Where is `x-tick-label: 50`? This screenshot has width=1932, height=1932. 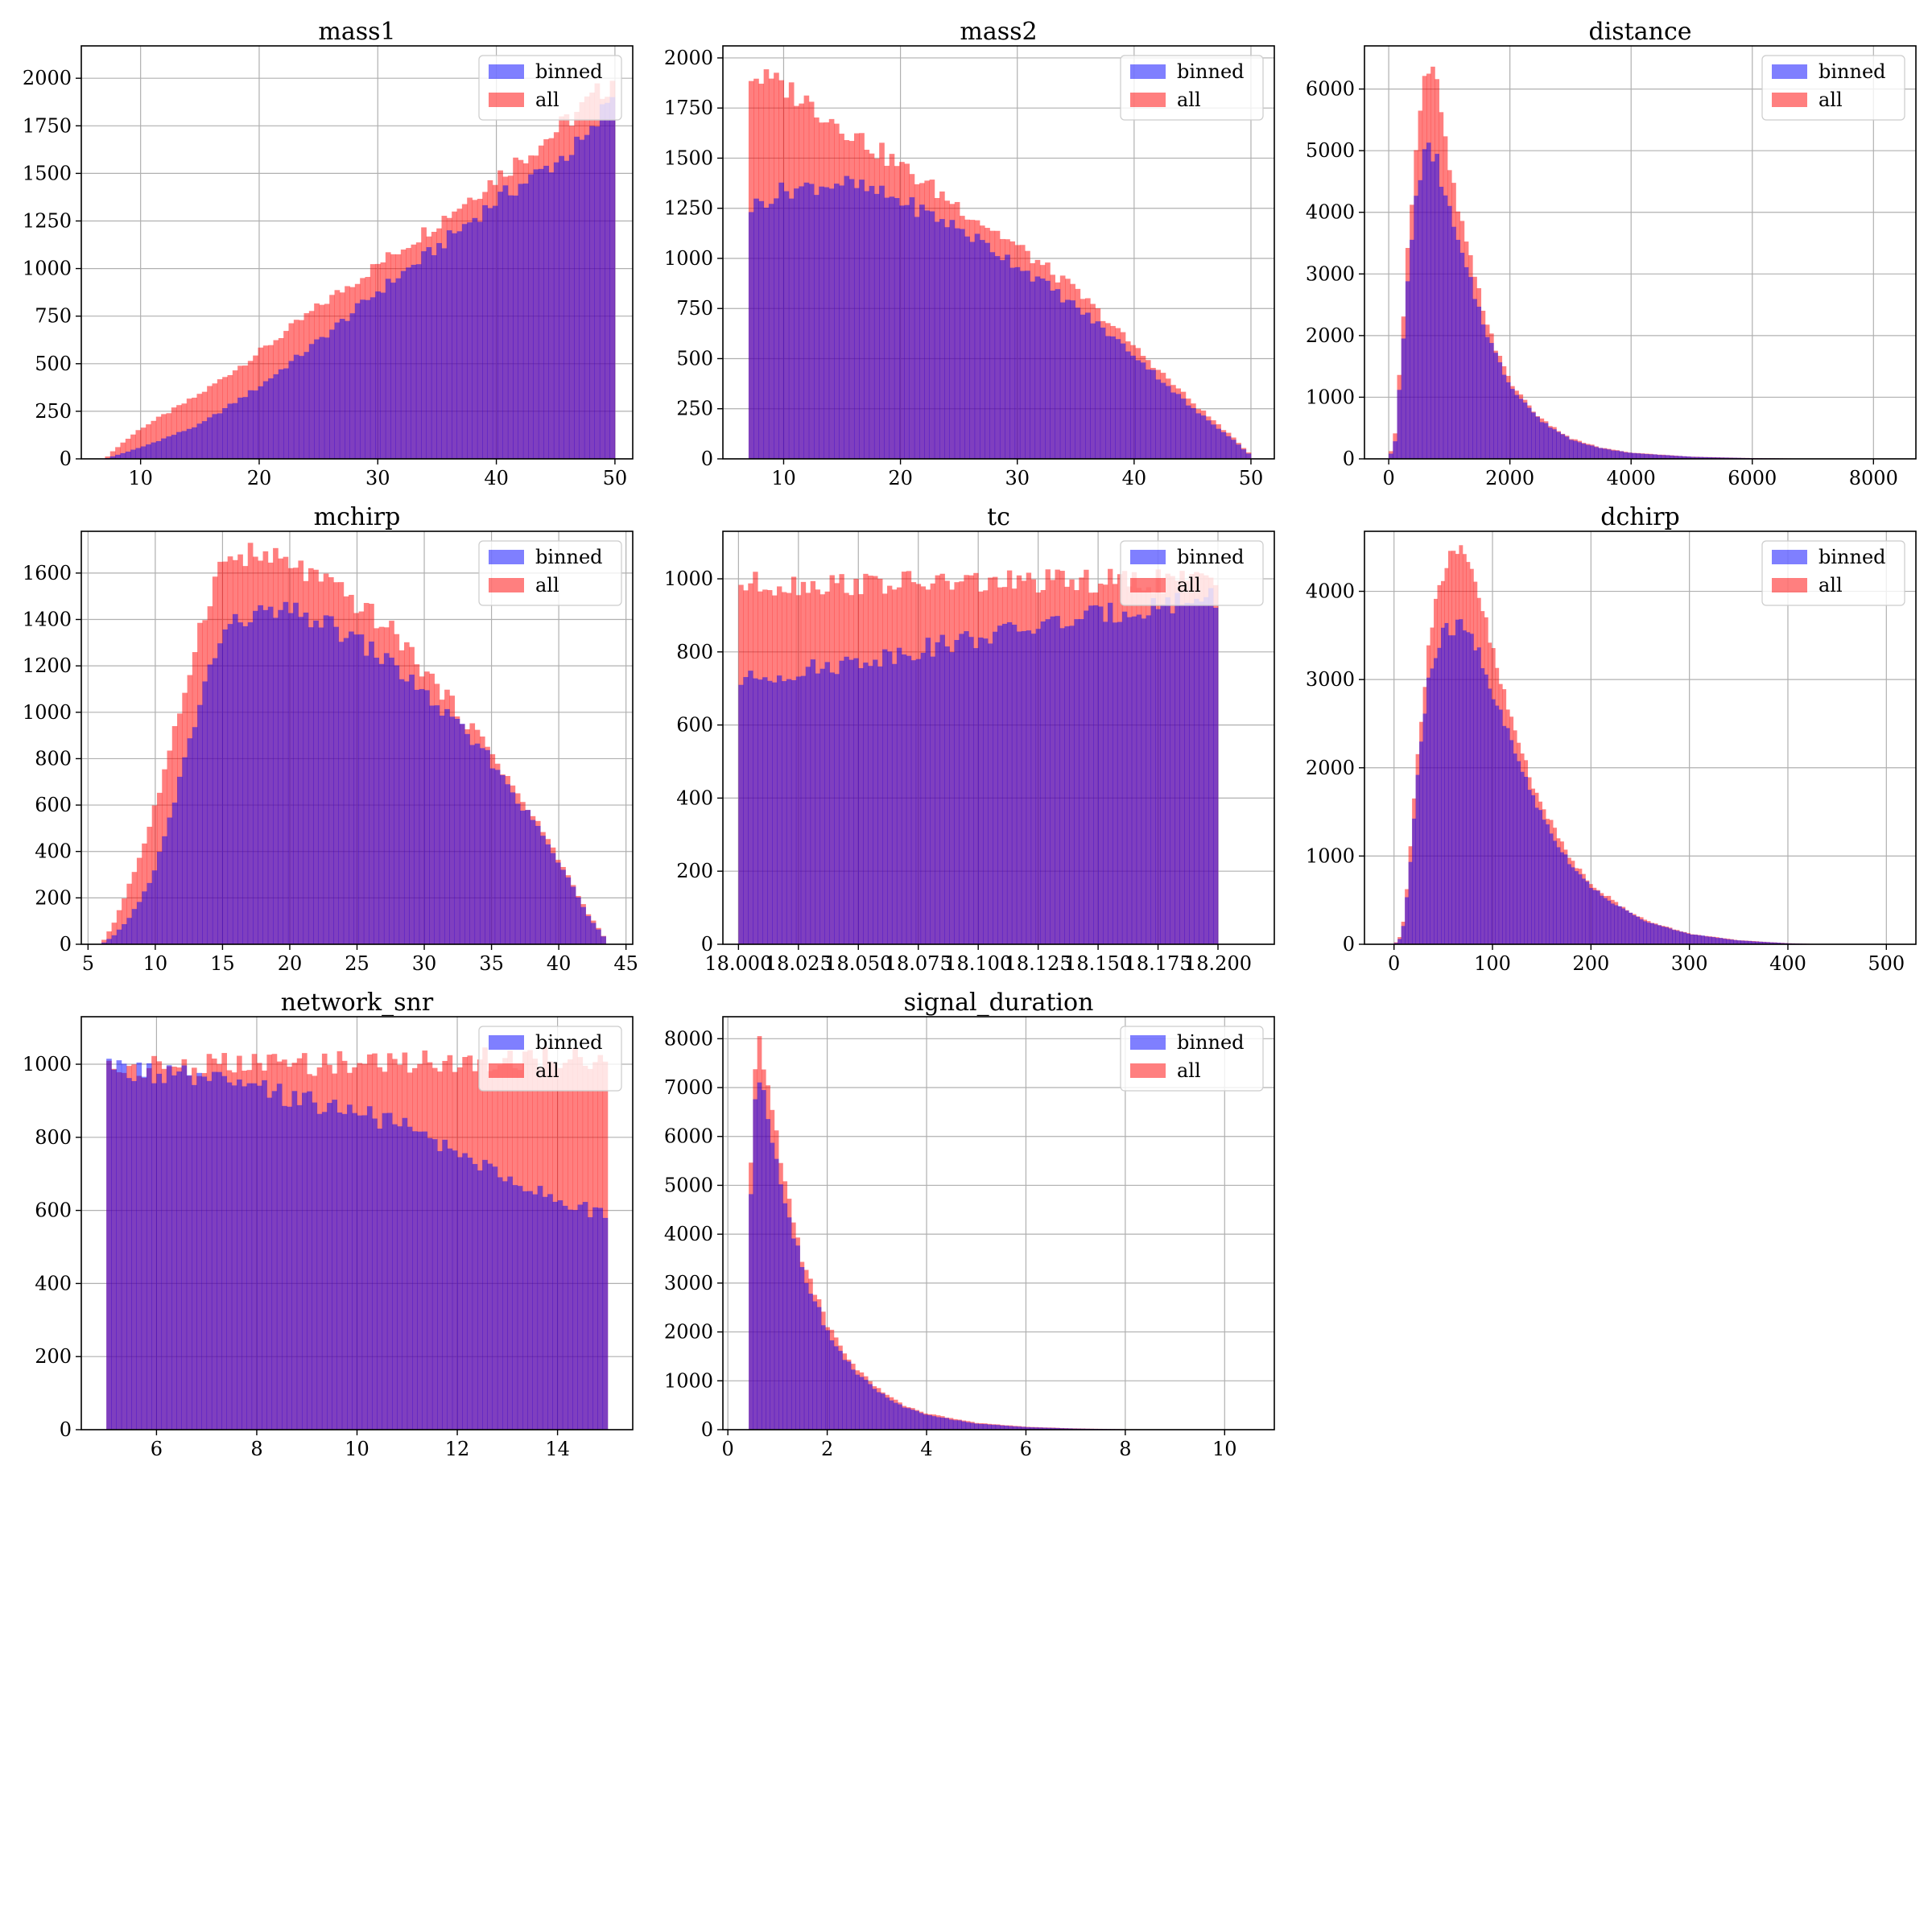
x-tick-label: 50 is located at coordinates (1251, 478).